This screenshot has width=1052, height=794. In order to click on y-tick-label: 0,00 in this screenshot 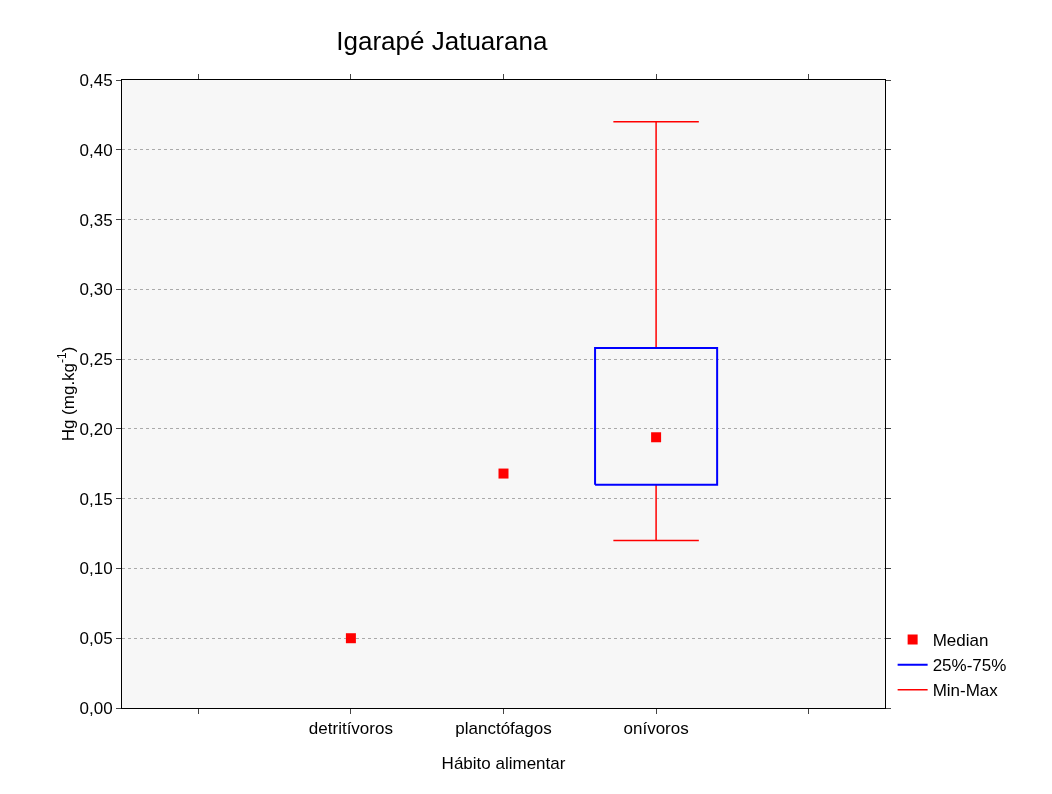, I will do `click(96, 708)`.